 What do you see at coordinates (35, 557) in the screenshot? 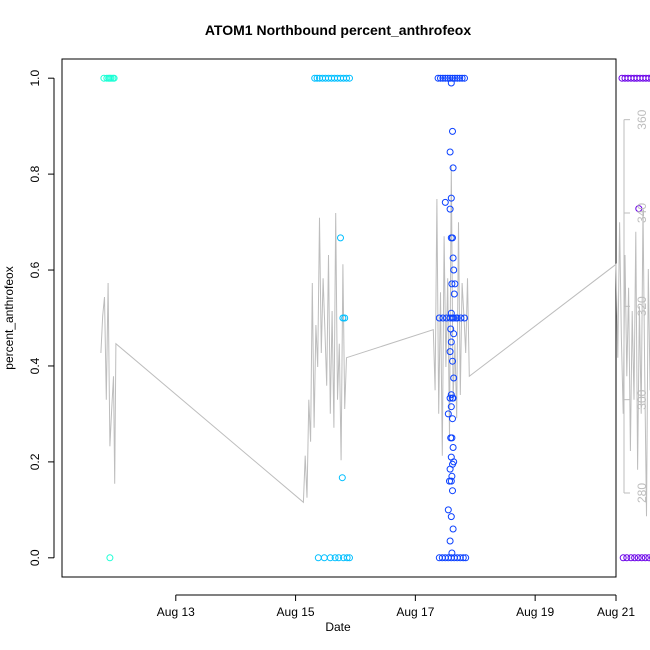
I see `y-tick-label: 0.0` at bounding box center [35, 557].